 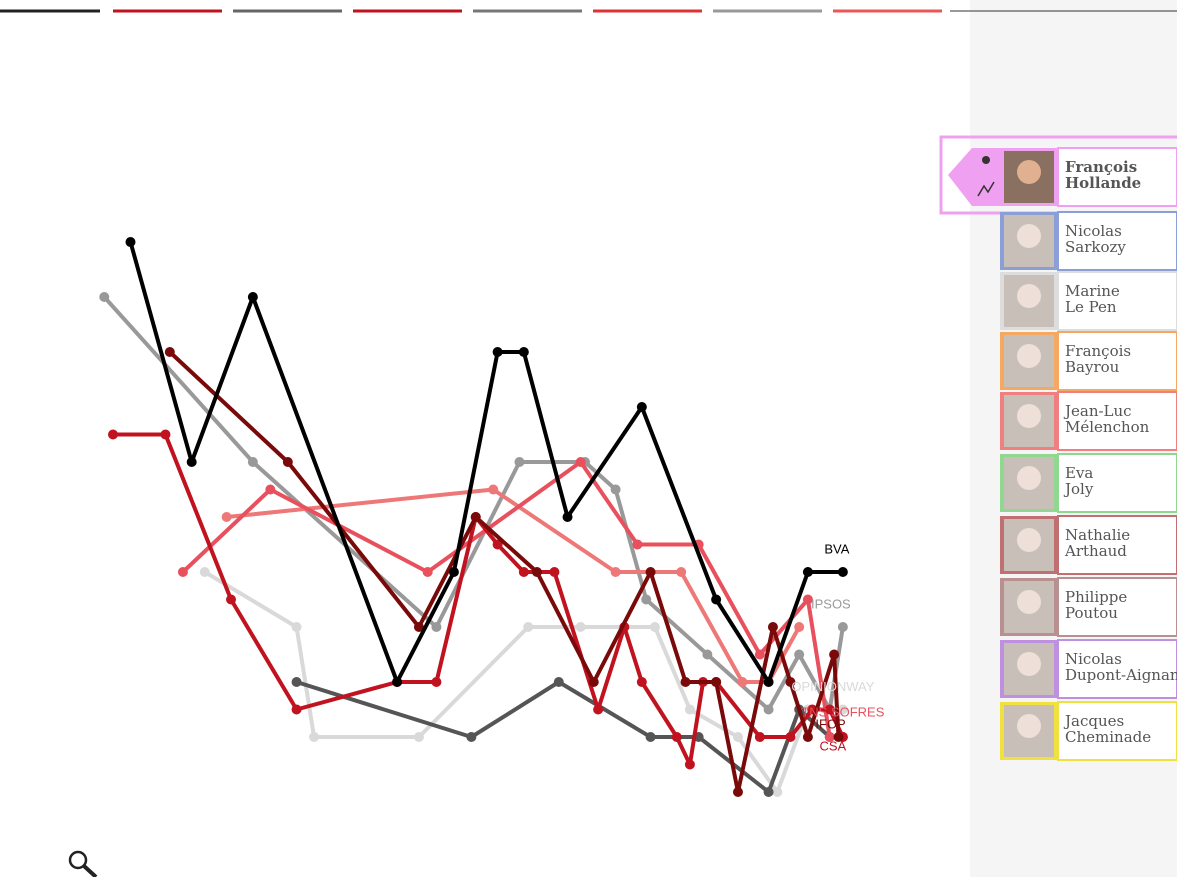 I want to click on candidate-last: Joly, so click(x=1078, y=489).